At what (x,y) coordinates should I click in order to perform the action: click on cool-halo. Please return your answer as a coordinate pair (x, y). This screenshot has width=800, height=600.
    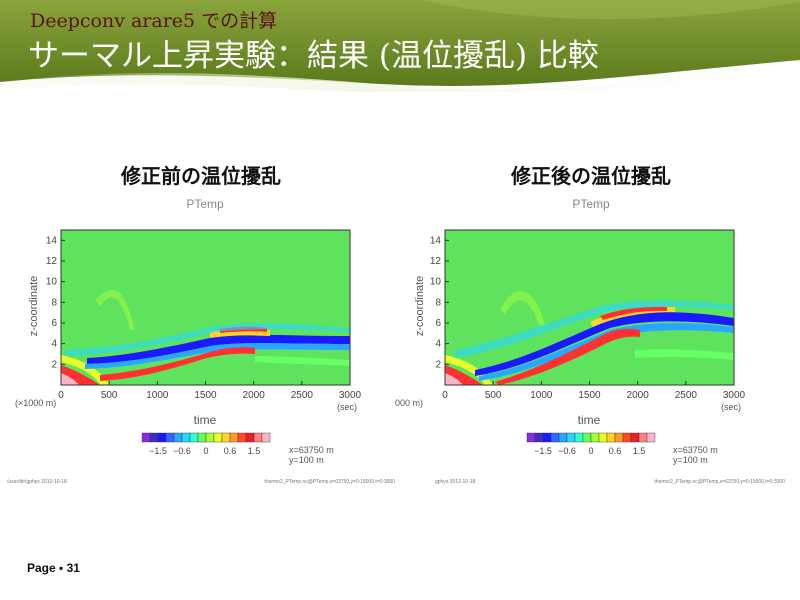
    Looking at the image, I should click on (594, 329).